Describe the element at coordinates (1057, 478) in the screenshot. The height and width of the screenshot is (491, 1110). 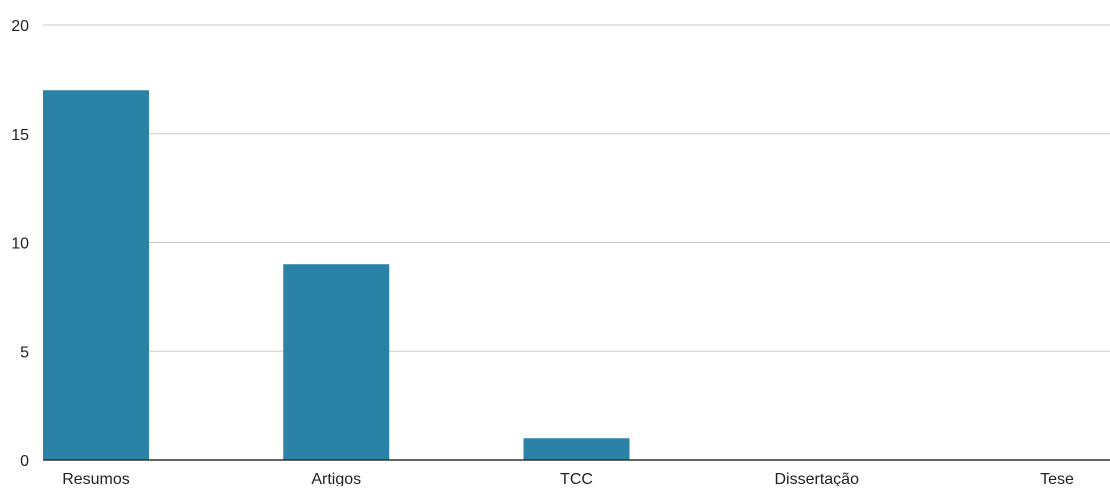
I see `x-tick-label: Tese` at that location.